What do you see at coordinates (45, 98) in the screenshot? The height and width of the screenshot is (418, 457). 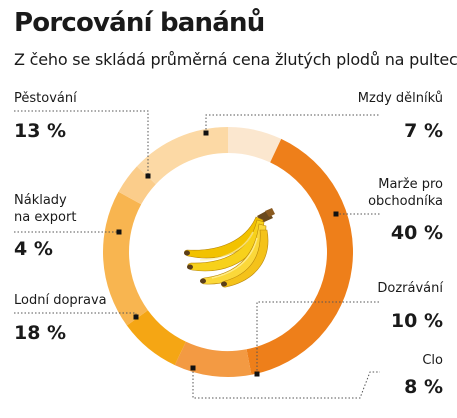 I see `label-pestovani: Pěstování` at bounding box center [45, 98].